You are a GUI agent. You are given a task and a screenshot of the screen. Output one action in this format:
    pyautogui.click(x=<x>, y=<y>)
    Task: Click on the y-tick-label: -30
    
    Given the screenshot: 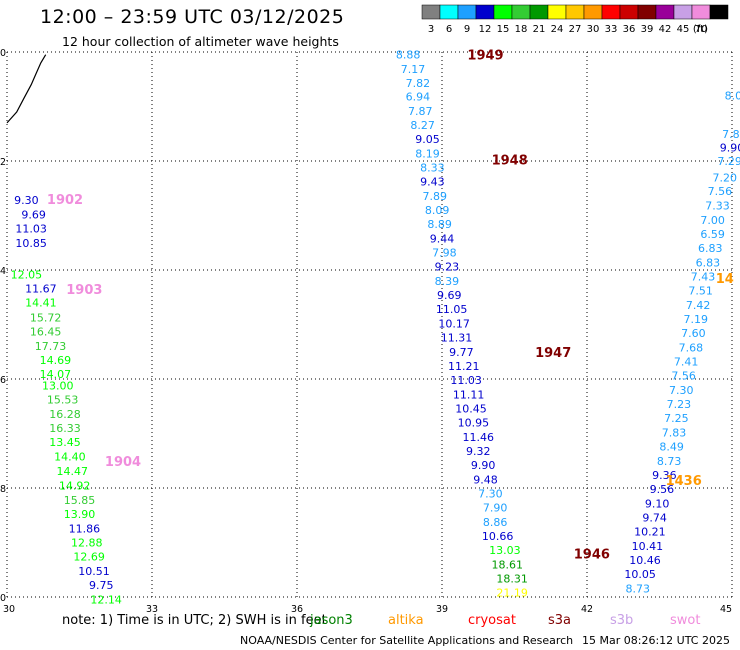 What is the action you would take?
    pyautogui.click(x=3, y=53)
    